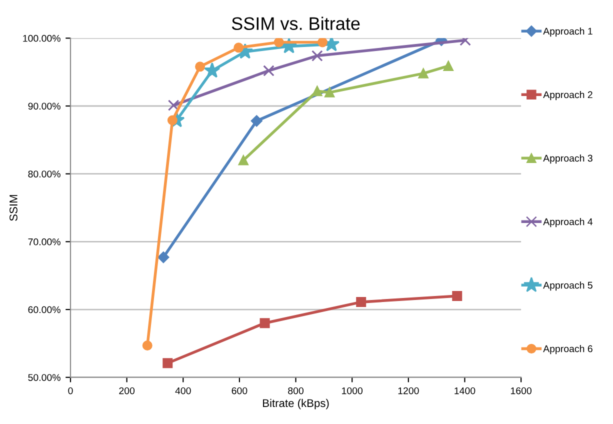  I want to click on x-tick-label: 1200, so click(408, 390).